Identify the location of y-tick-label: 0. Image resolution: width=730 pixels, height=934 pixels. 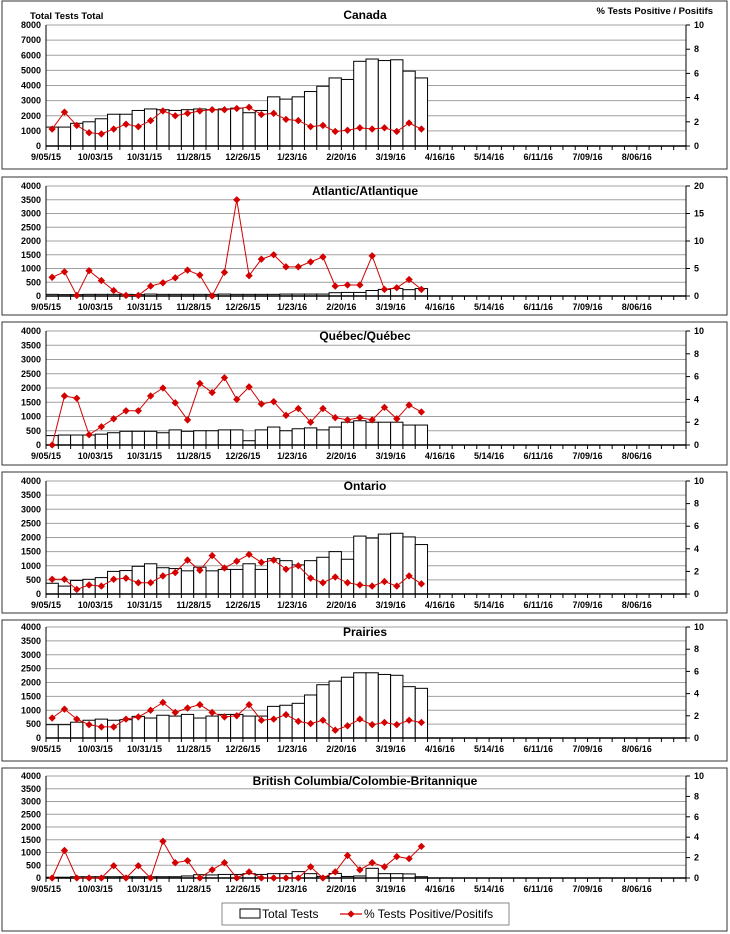
(38, 445).